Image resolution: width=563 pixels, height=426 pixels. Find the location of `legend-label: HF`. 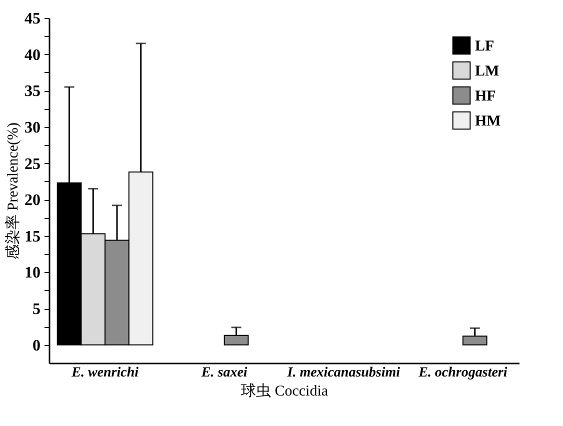

legend-label: HF is located at coordinates (485, 96).